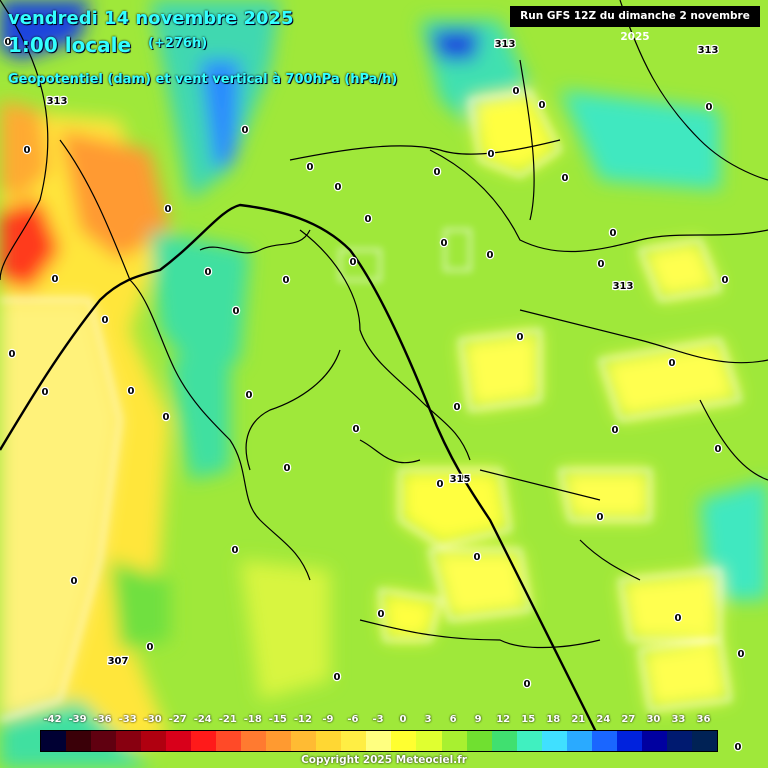 This screenshot has height=768, width=768. Describe the element at coordinates (480, 585) in the screenshot. I see `field-crete-yellow` at that location.